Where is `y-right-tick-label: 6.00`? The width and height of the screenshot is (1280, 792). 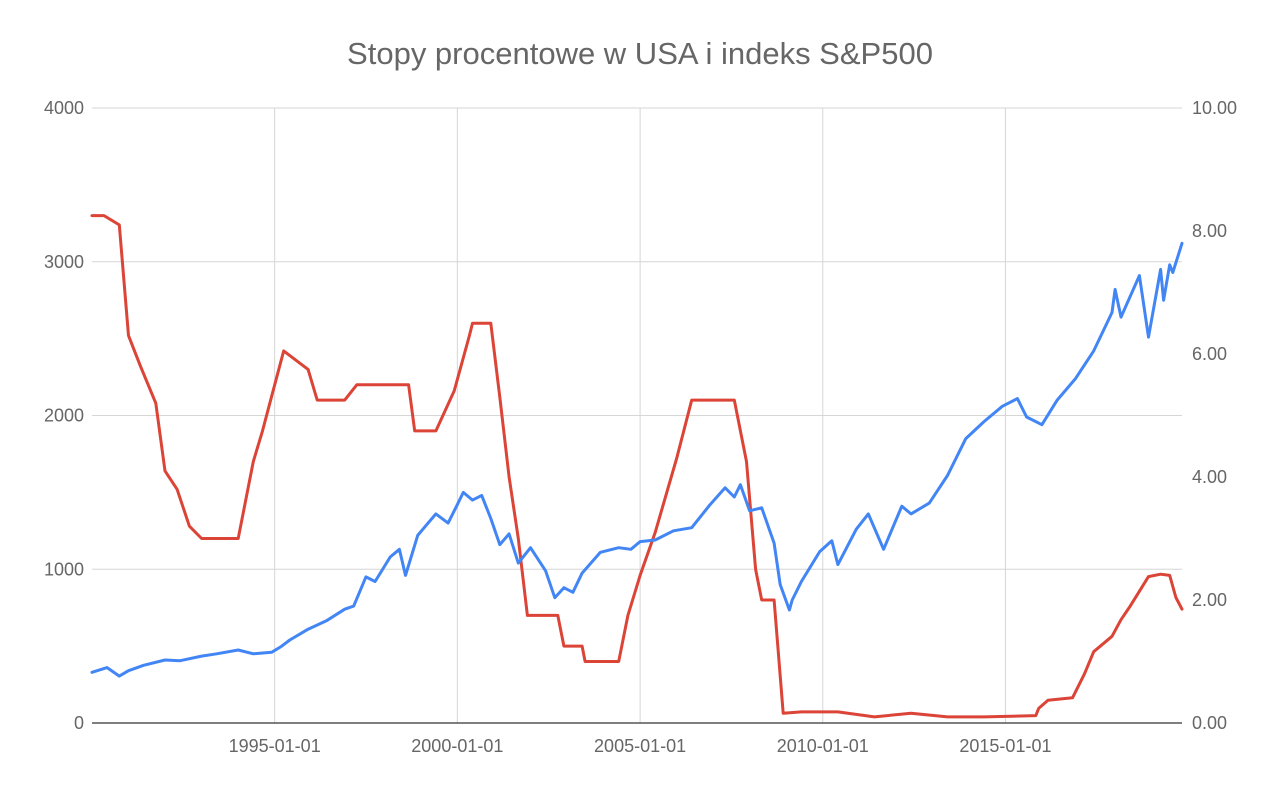 y-right-tick-label: 6.00 is located at coordinates (1209, 354).